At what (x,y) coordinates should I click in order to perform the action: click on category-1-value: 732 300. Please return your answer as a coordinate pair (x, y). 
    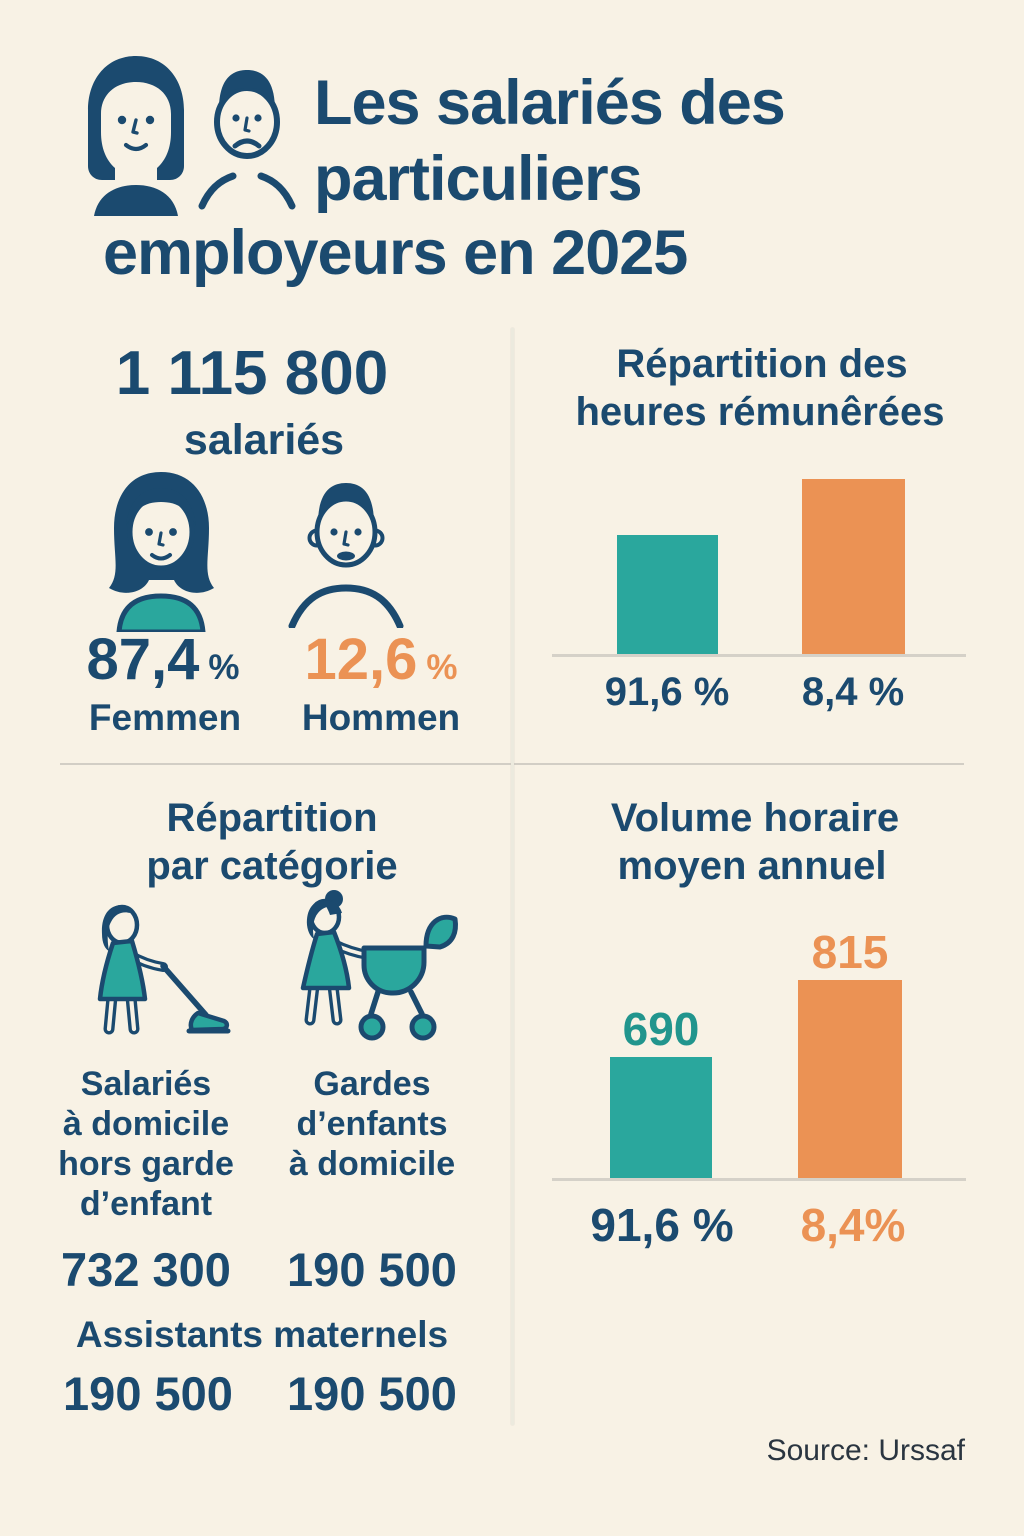
    Looking at the image, I should click on (146, 1269).